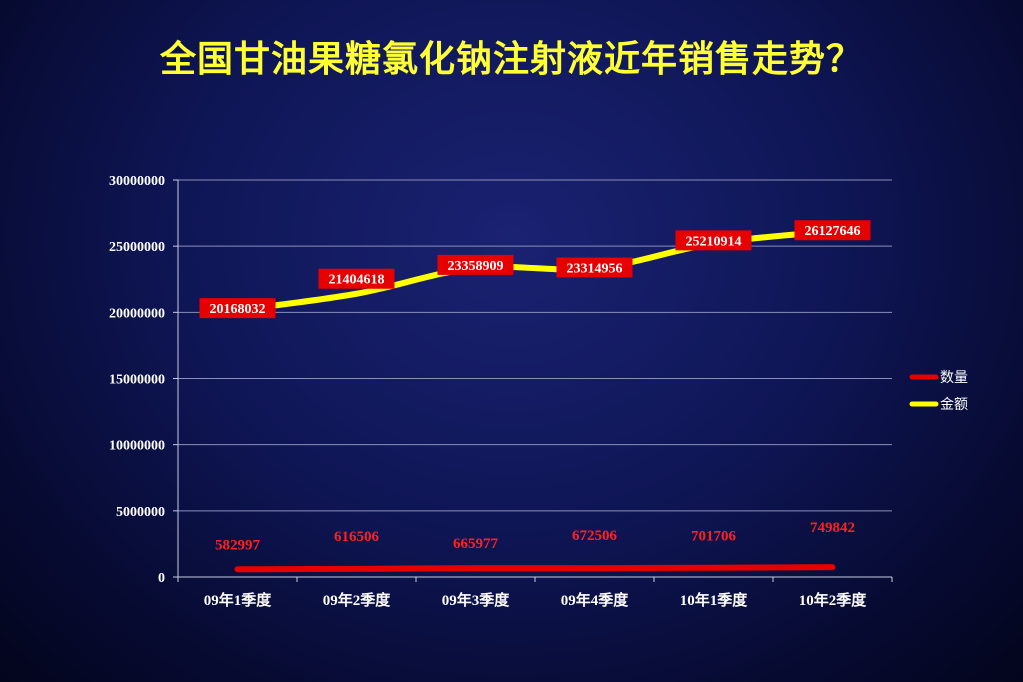 This screenshot has height=682, width=1023. What do you see at coordinates (714, 600) in the screenshot?
I see `x-tick-label: 10年1季度` at bounding box center [714, 600].